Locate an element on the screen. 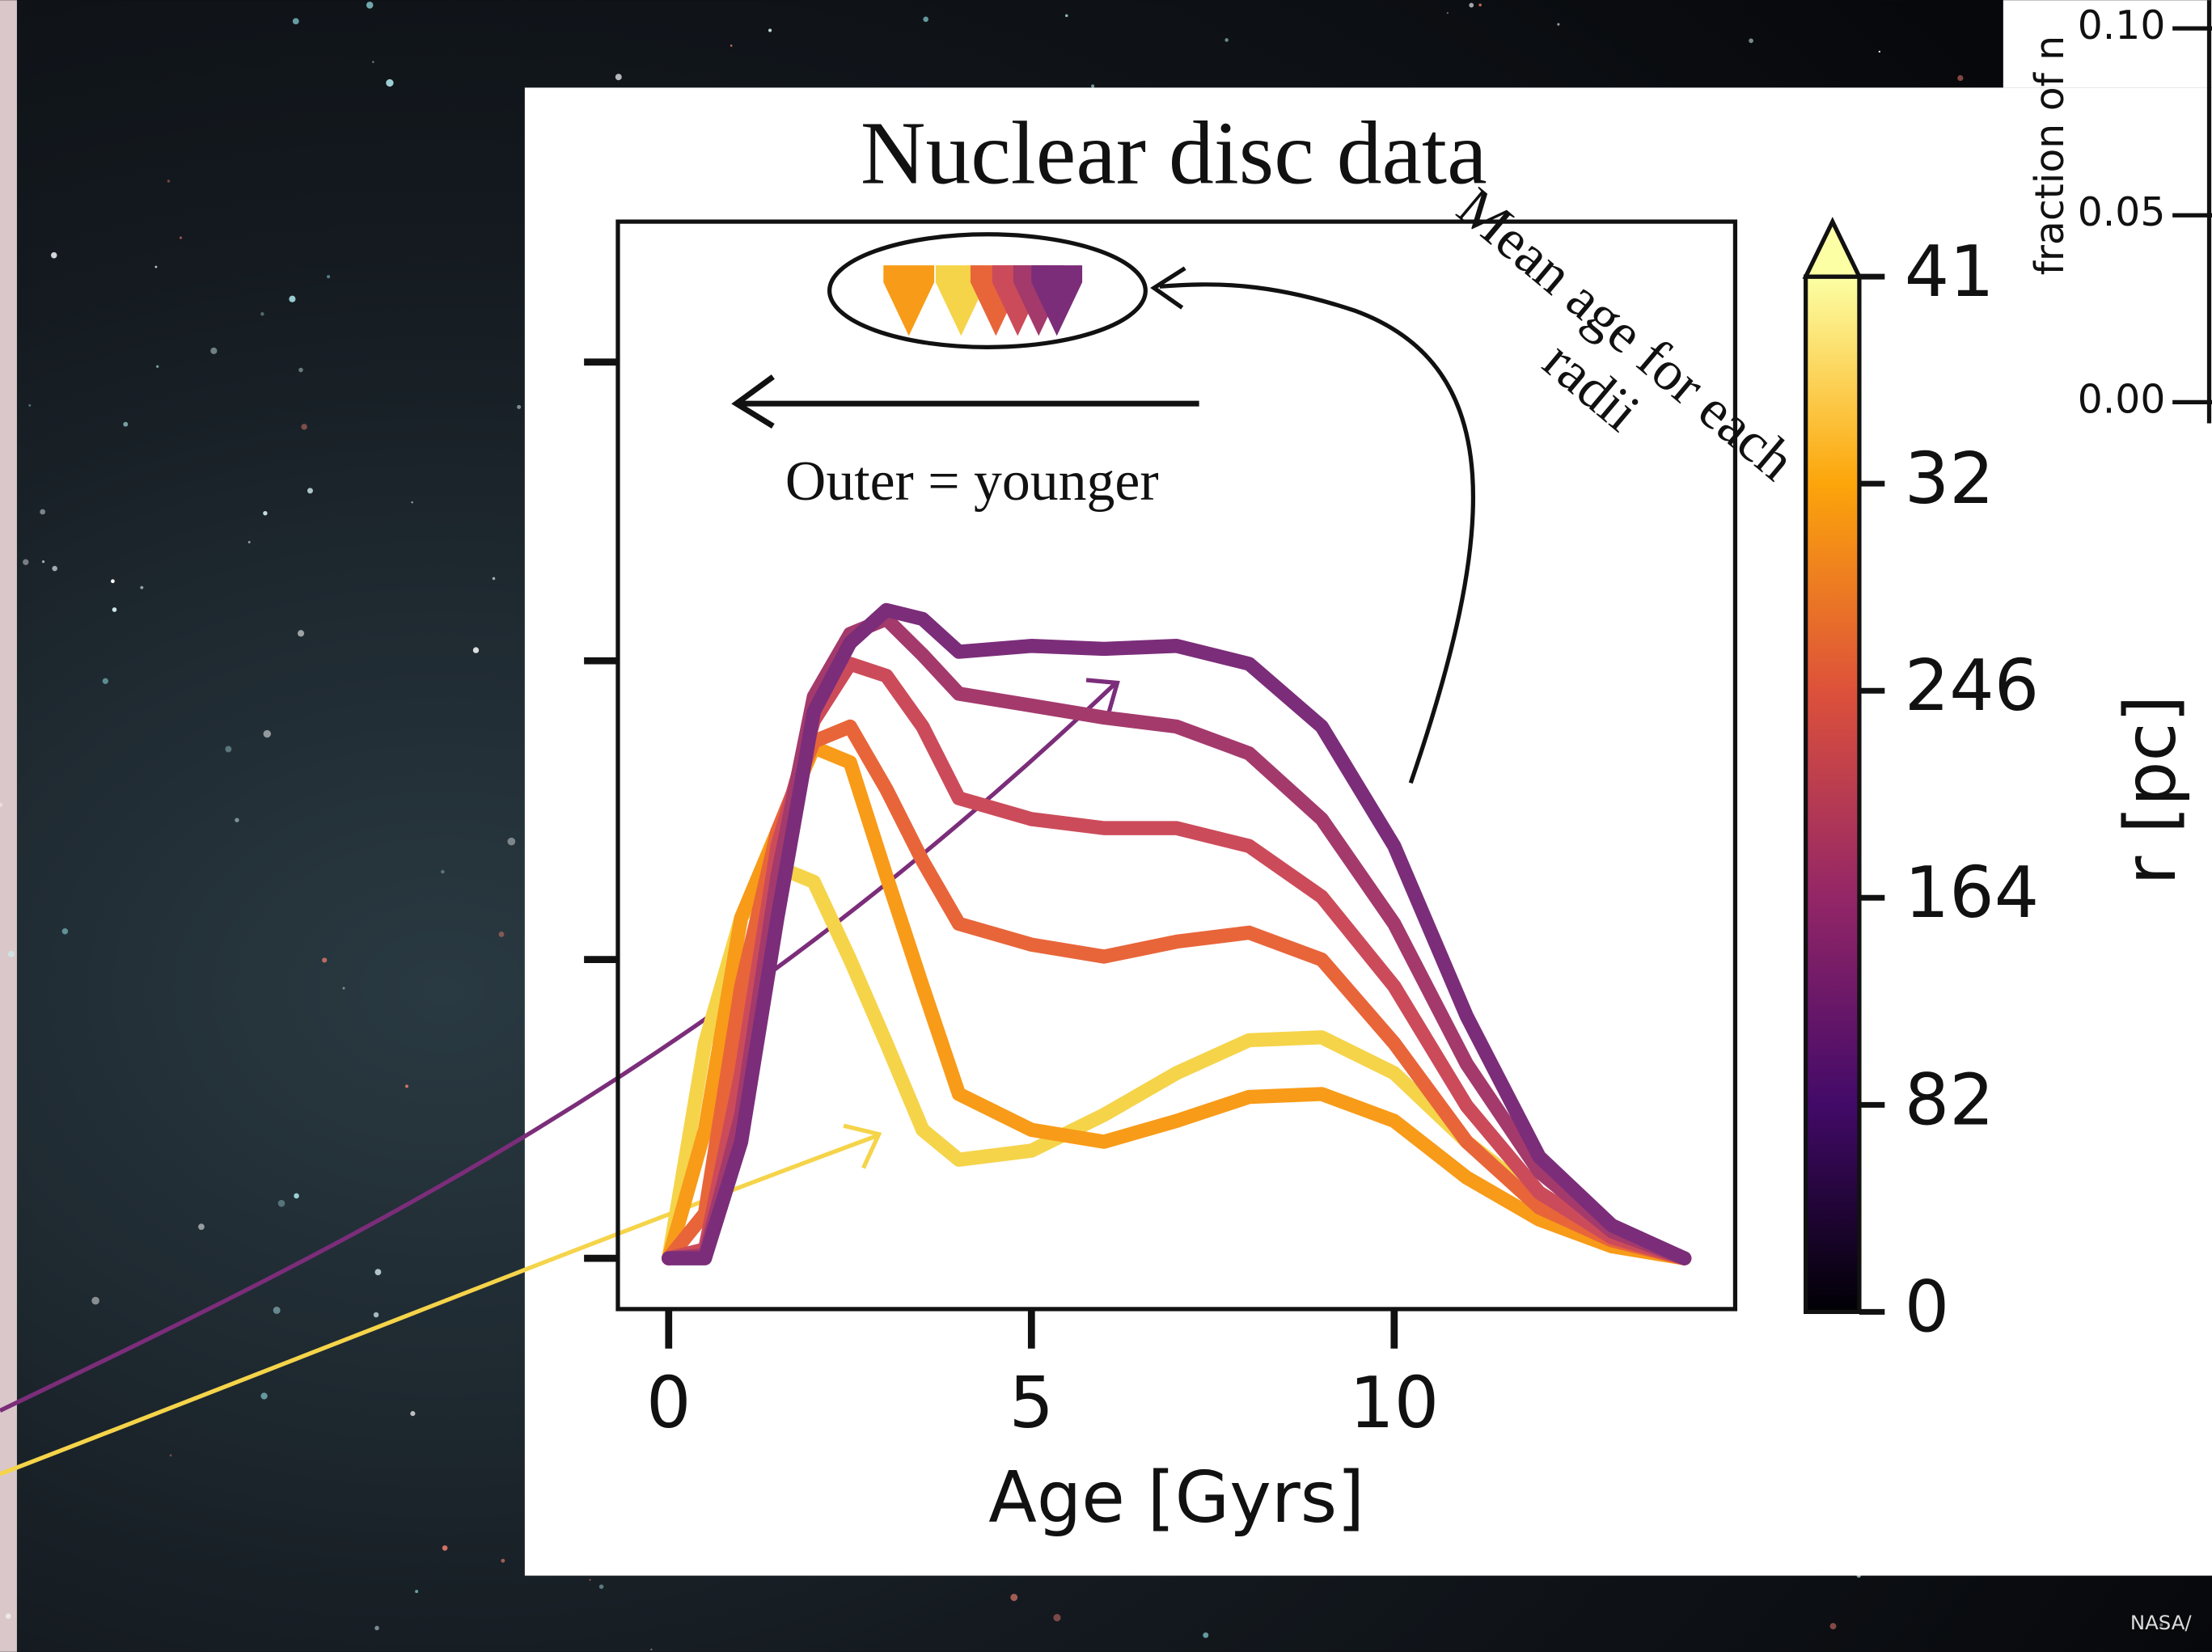 The height and width of the screenshot is (1652, 2212). annotation: Outer = younger is located at coordinates (972, 482).